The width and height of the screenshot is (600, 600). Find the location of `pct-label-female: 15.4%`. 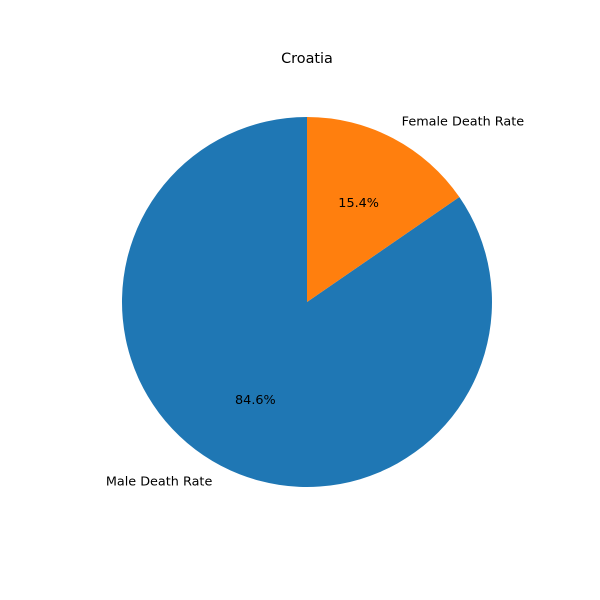

pct-label-female: 15.4% is located at coordinates (358, 203).